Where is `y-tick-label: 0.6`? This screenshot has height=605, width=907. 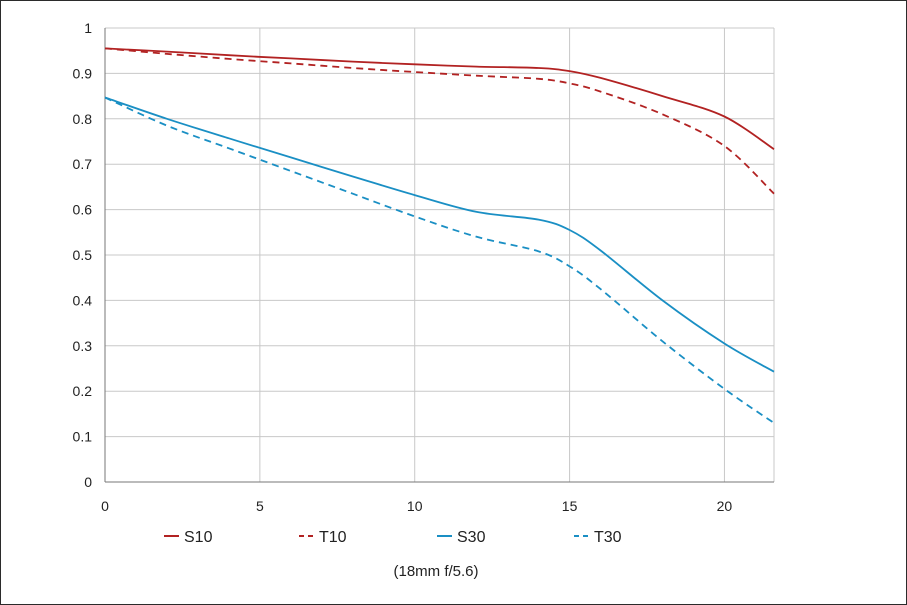 y-tick-label: 0.6 is located at coordinates (83, 210).